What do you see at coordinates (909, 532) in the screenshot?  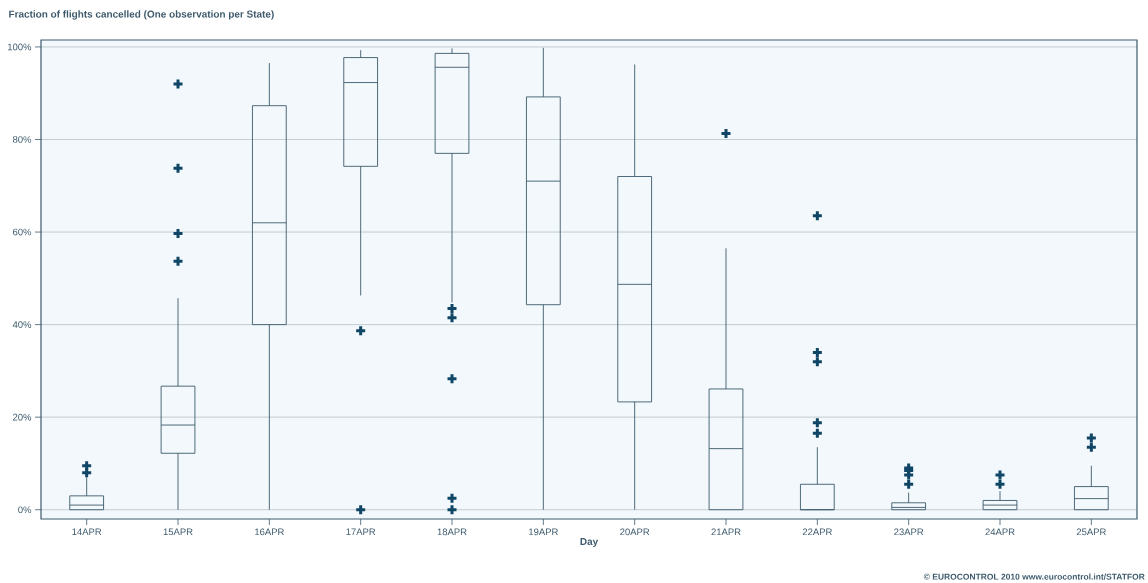 I see `x-tick-label: 23APR` at bounding box center [909, 532].